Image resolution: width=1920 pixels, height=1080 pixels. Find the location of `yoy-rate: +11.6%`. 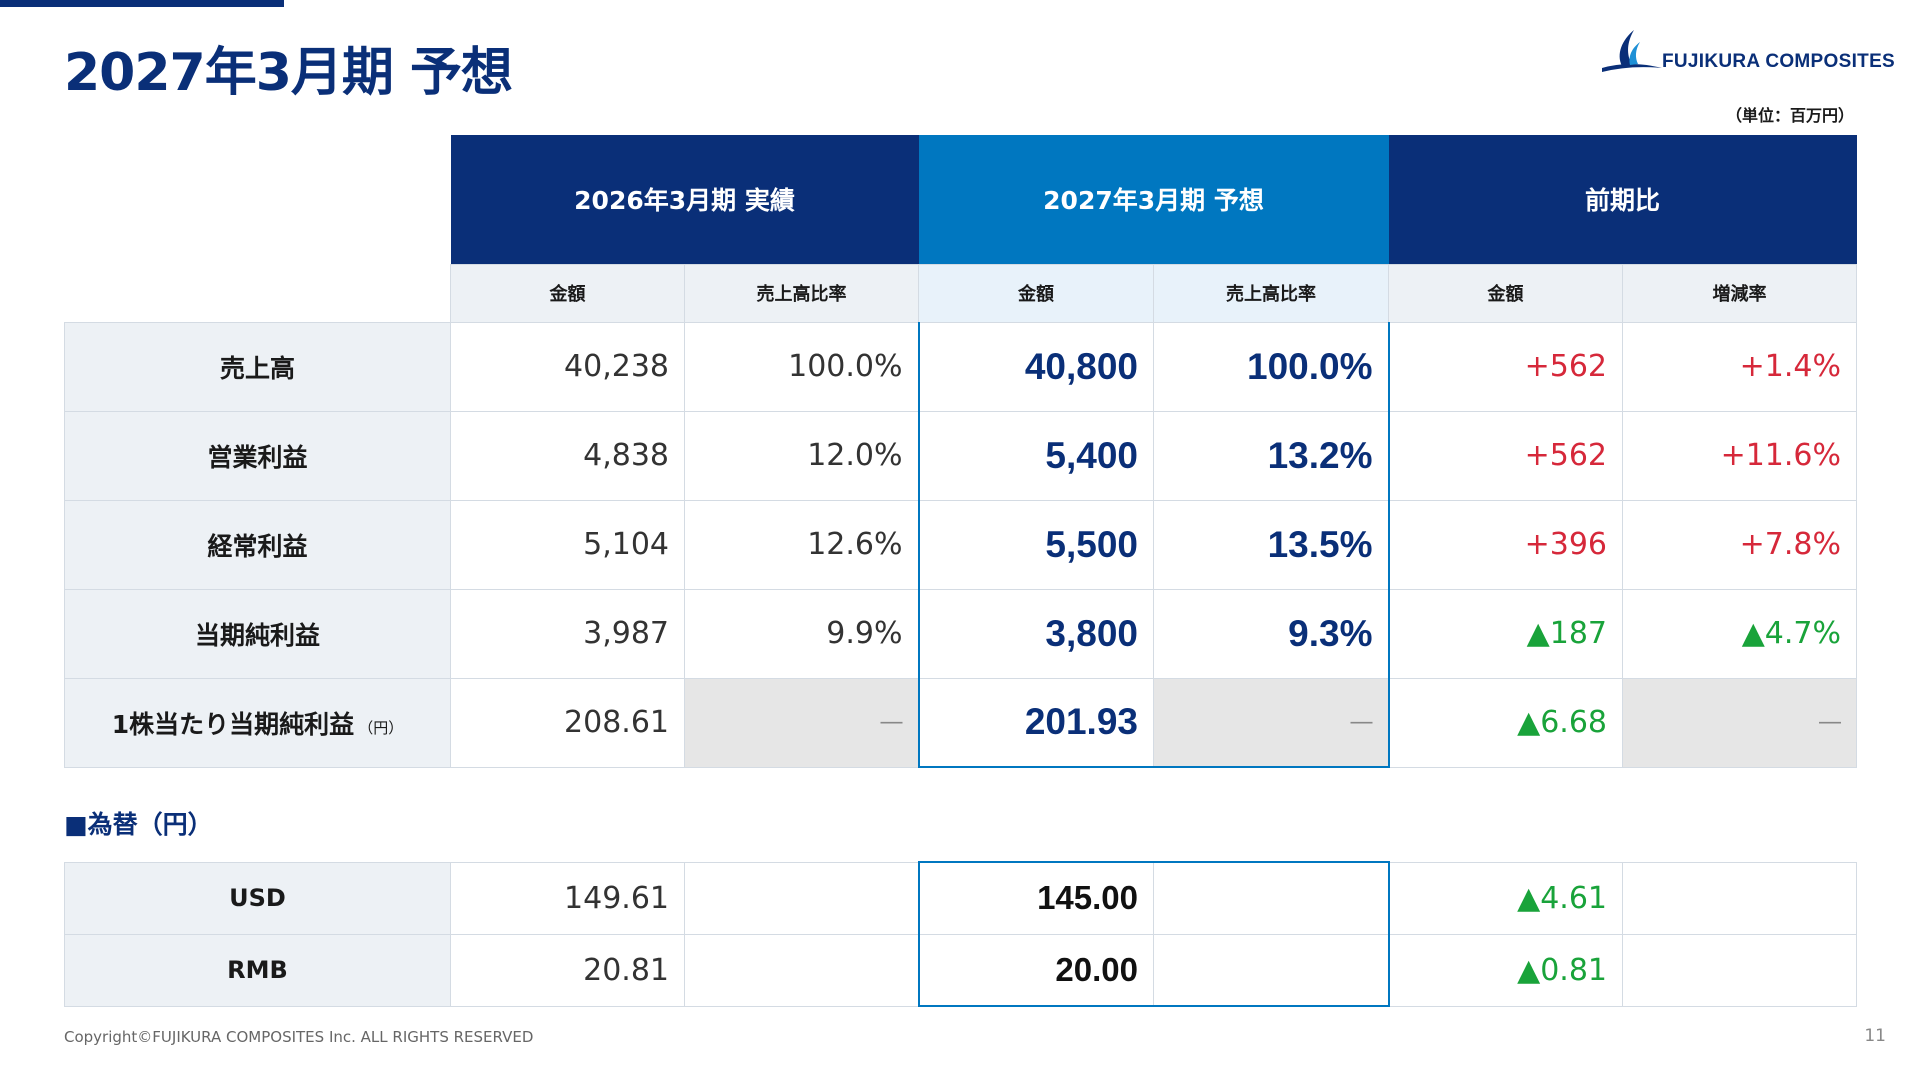

yoy-rate: +11.6% is located at coordinates (1739, 455).